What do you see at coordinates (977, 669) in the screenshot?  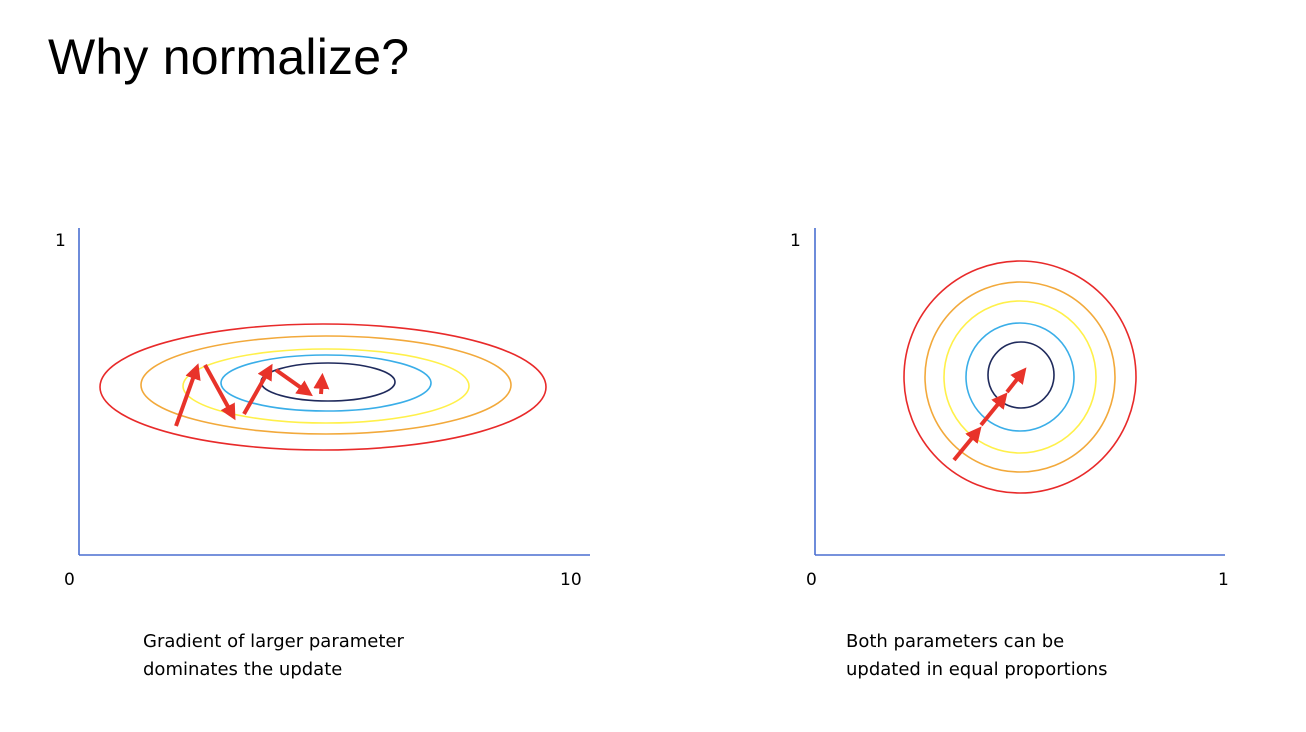 I see `right-caption-line-2: updated in equal proportions` at bounding box center [977, 669].